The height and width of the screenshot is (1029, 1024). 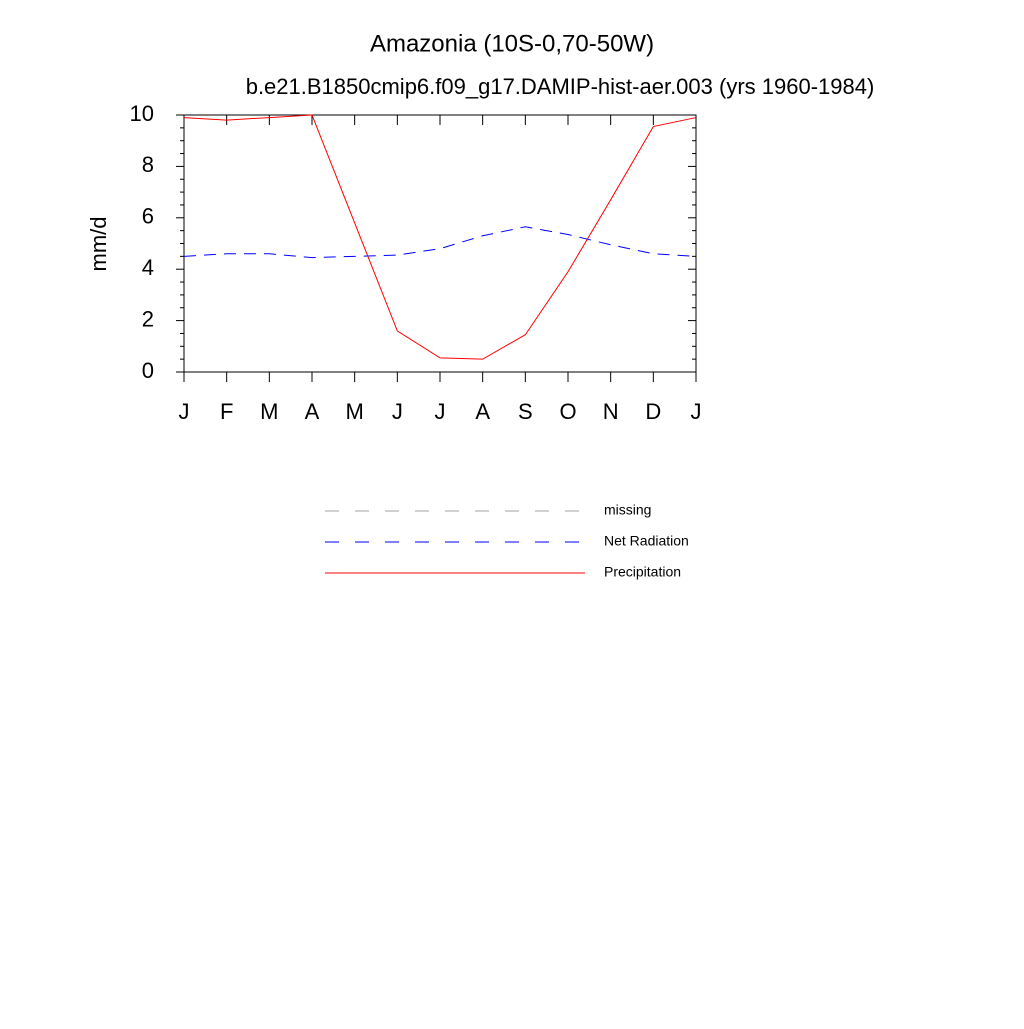 I want to click on plot-frame, so click(x=440, y=243).